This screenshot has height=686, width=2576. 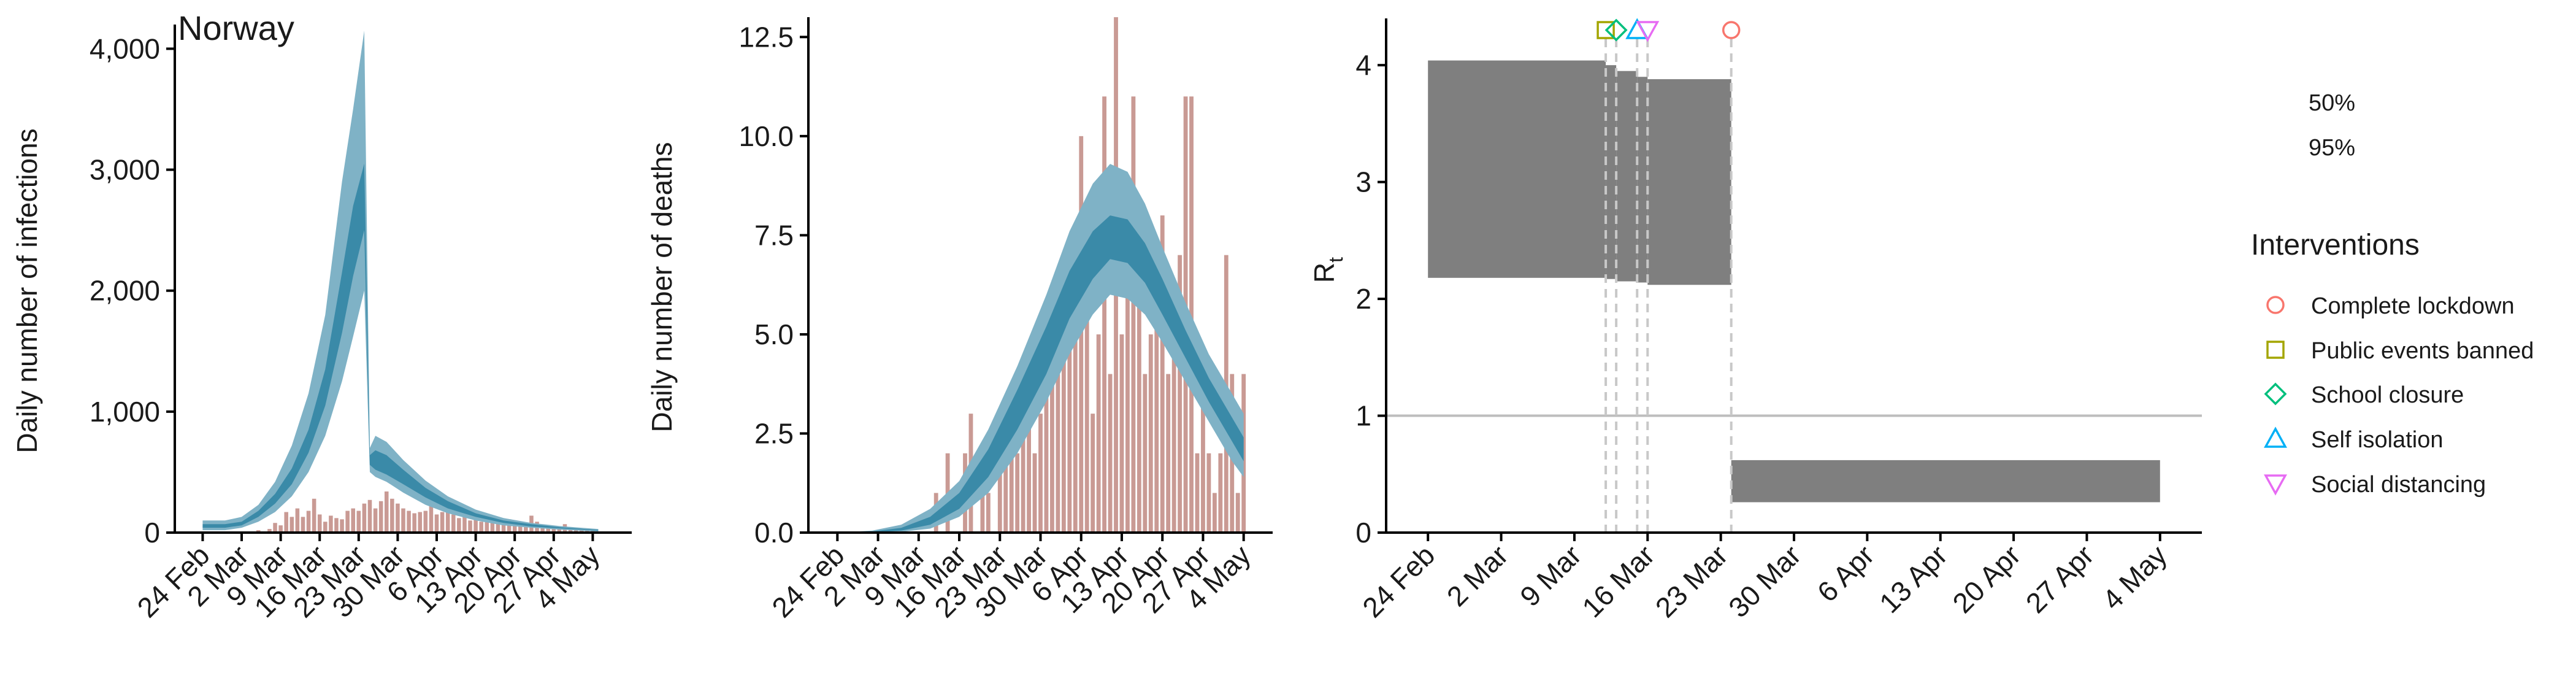 What do you see at coordinates (766, 136) in the screenshot?
I see `y-tick-label: 10.0` at bounding box center [766, 136].